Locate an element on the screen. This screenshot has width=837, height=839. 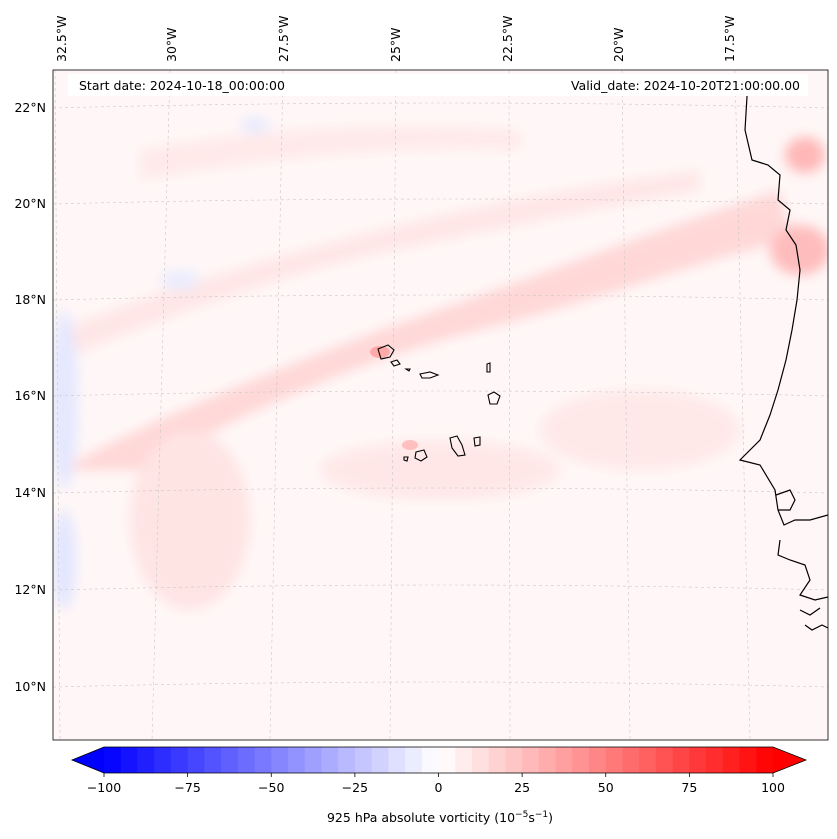
start-date-label: Start date: 2024-10-18_00:00:00 is located at coordinates (182, 85).